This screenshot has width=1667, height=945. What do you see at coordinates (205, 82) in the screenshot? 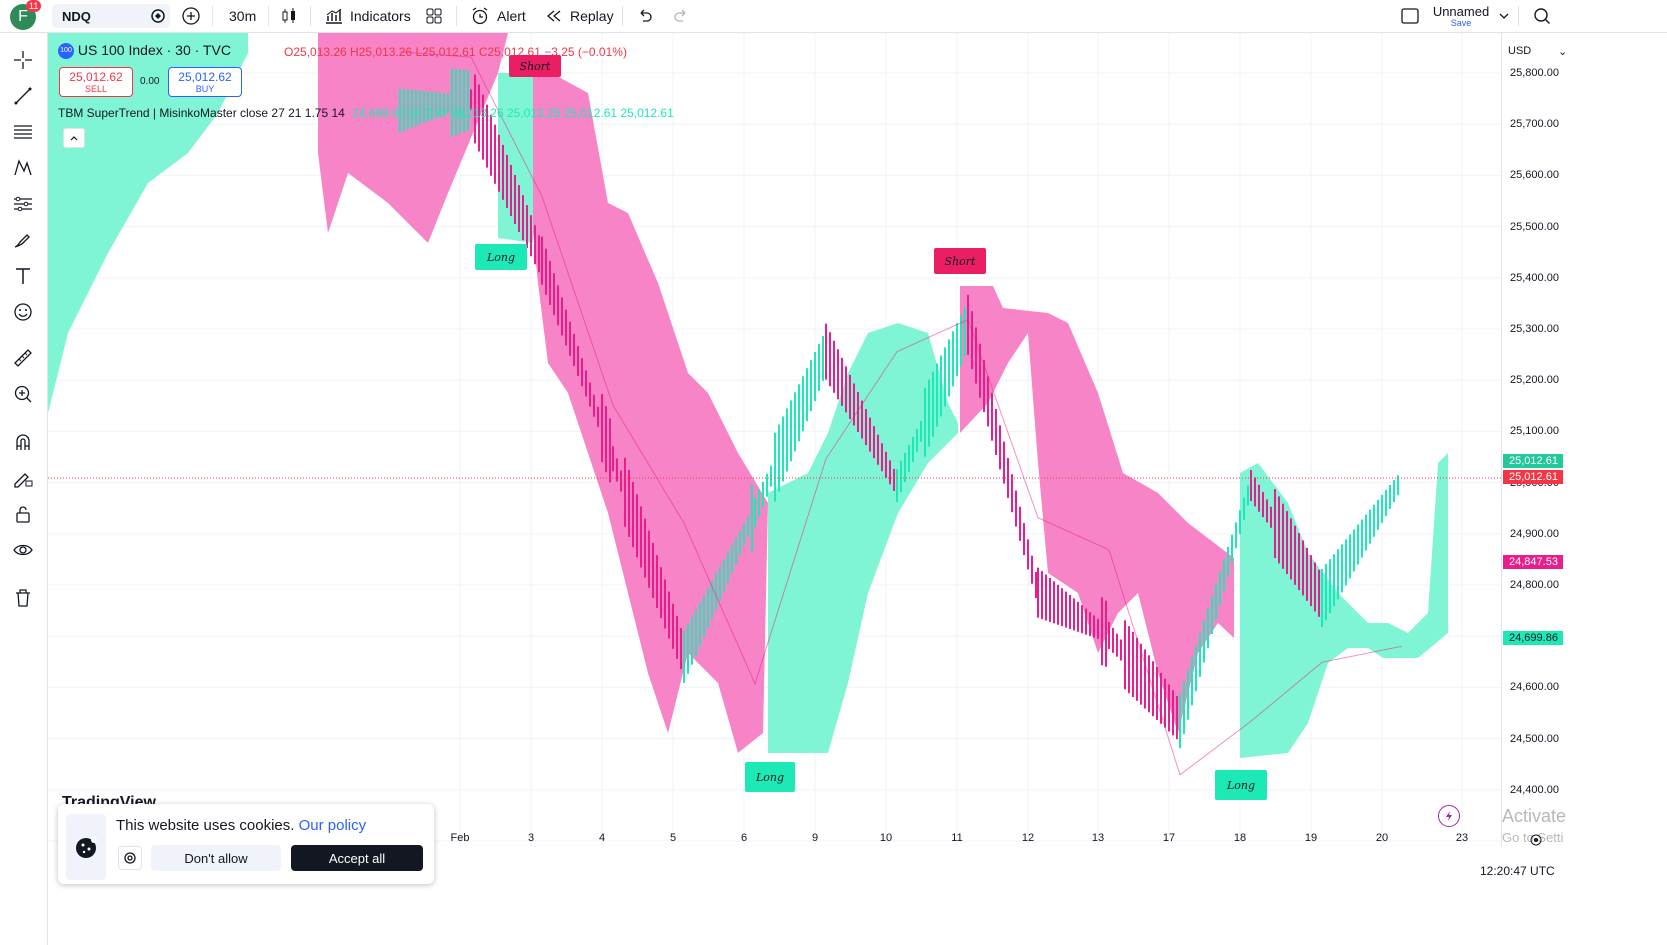
I see `buy-button: 25,012.62 BUY` at bounding box center [205, 82].